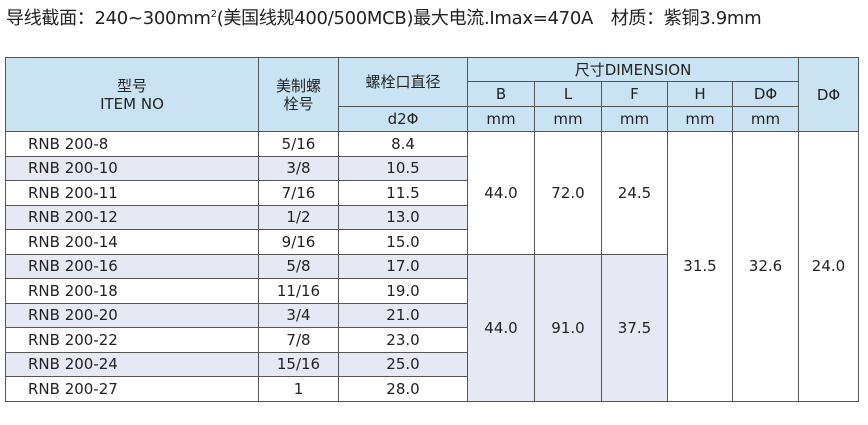 The width and height of the screenshot is (868, 425). I want to click on head-cell: 尺寸DIMENSION, so click(633, 69).